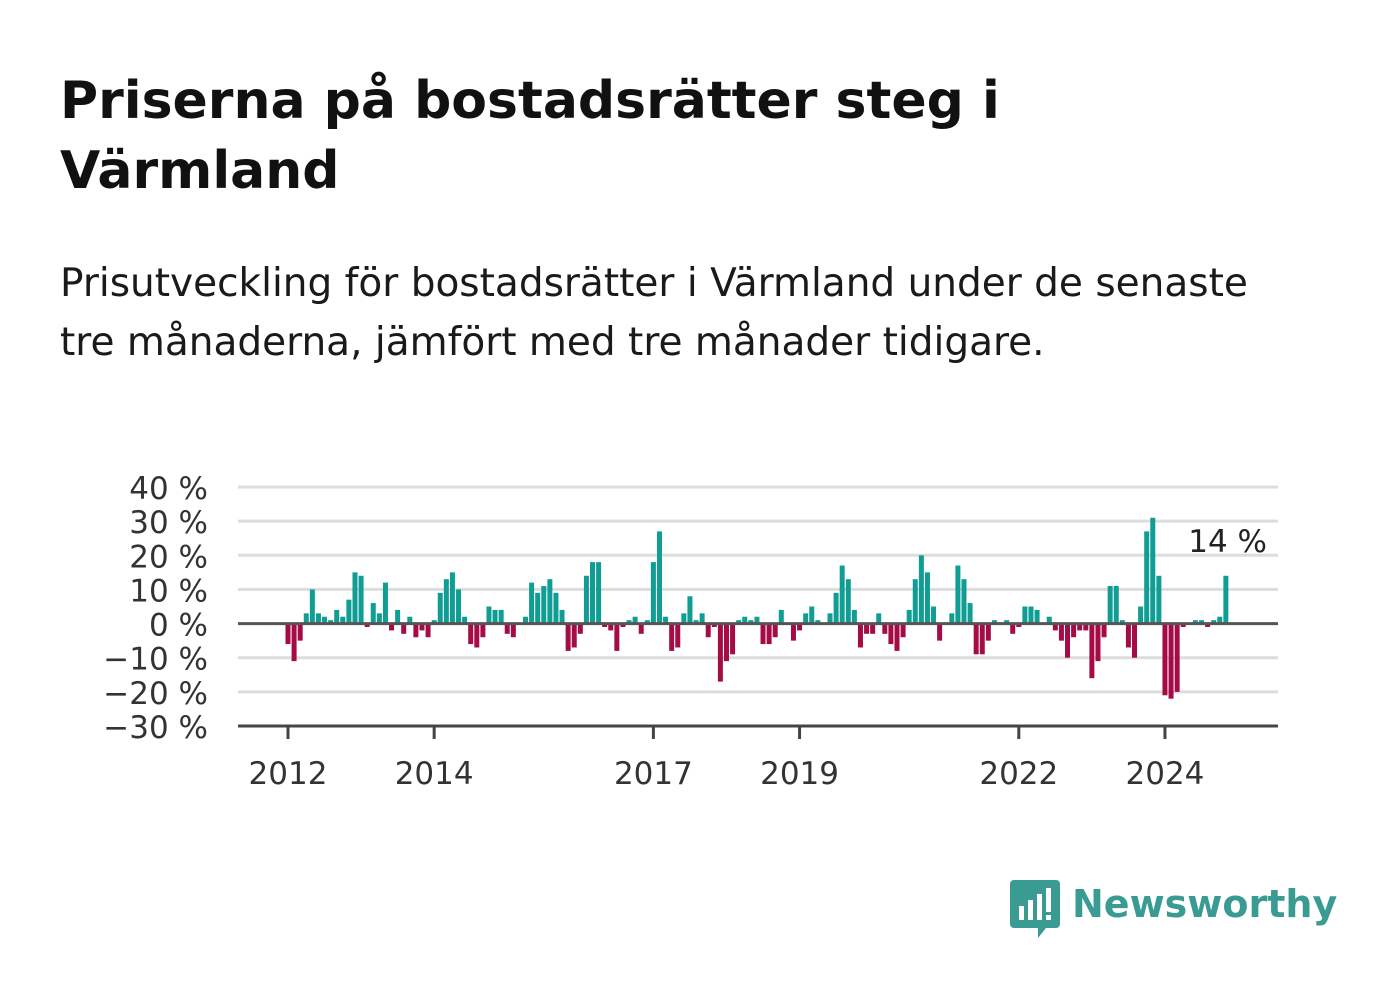 The height and width of the screenshot is (999, 1382). What do you see at coordinates (434, 774) in the screenshot?
I see `x-tick-label: 2014` at bounding box center [434, 774].